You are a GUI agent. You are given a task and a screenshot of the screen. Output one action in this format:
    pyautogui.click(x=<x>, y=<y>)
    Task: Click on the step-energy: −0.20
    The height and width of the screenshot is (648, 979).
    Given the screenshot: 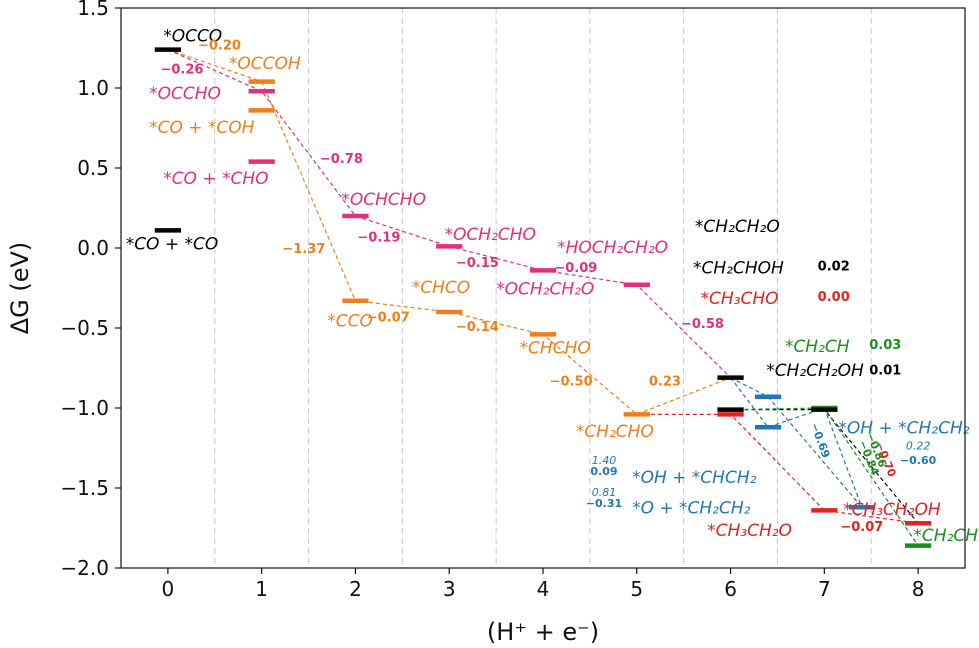 What is the action you would take?
    pyautogui.click(x=219, y=46)
    